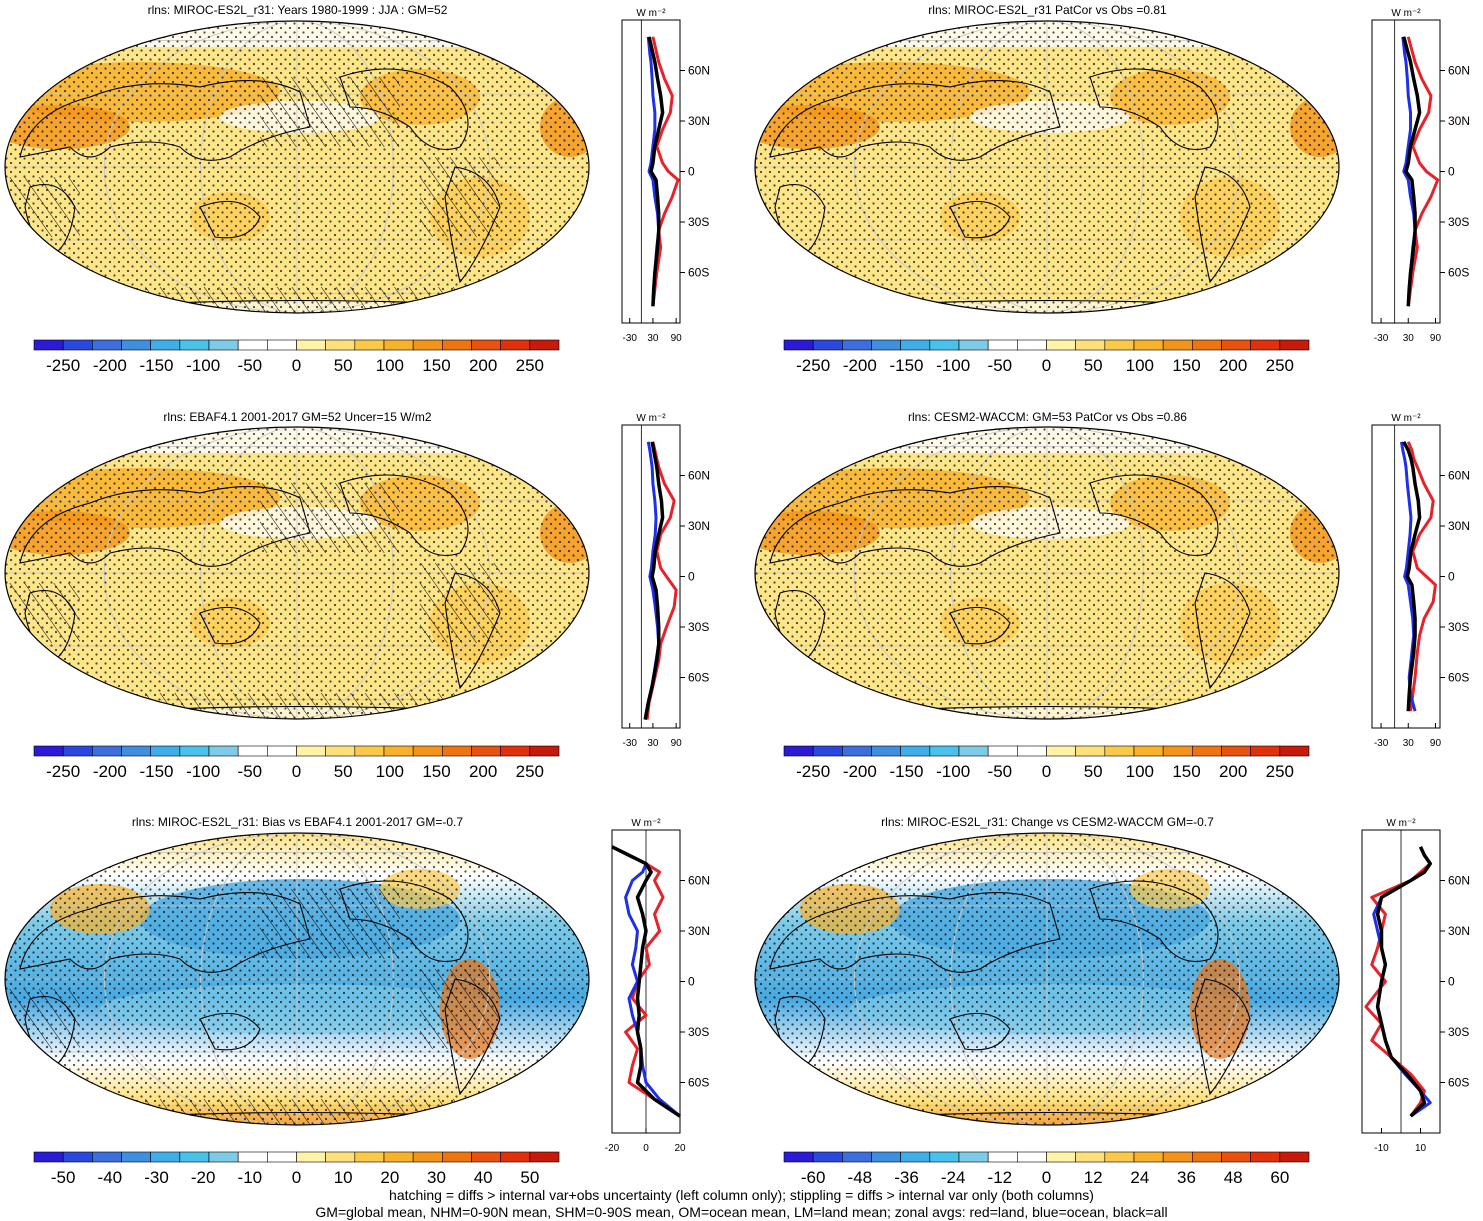 This screenshot has width=1483, height=1221. Describe the element at coordinates (1046, 1169) in the screenshot. I see `colorbar: -60 -48 -36 -24 -12 0 12 24 36 48 60` at that location.